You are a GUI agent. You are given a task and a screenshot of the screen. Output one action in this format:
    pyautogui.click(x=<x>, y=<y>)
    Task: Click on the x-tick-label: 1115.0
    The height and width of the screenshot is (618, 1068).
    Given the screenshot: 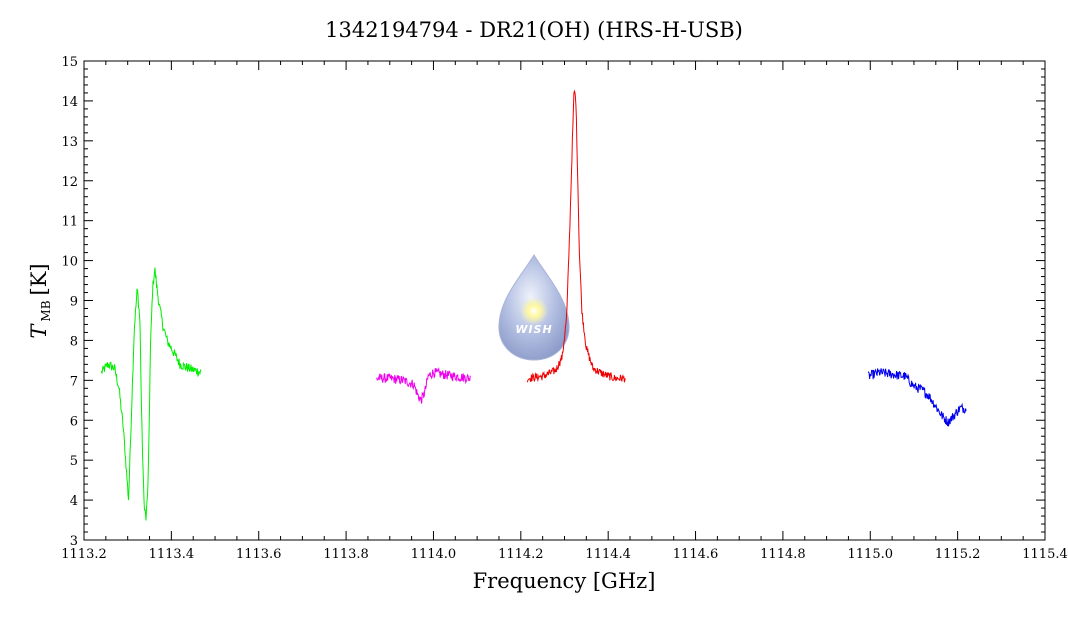 What is the action you would take?
    pyautogui.click(x=871, y=554)
    